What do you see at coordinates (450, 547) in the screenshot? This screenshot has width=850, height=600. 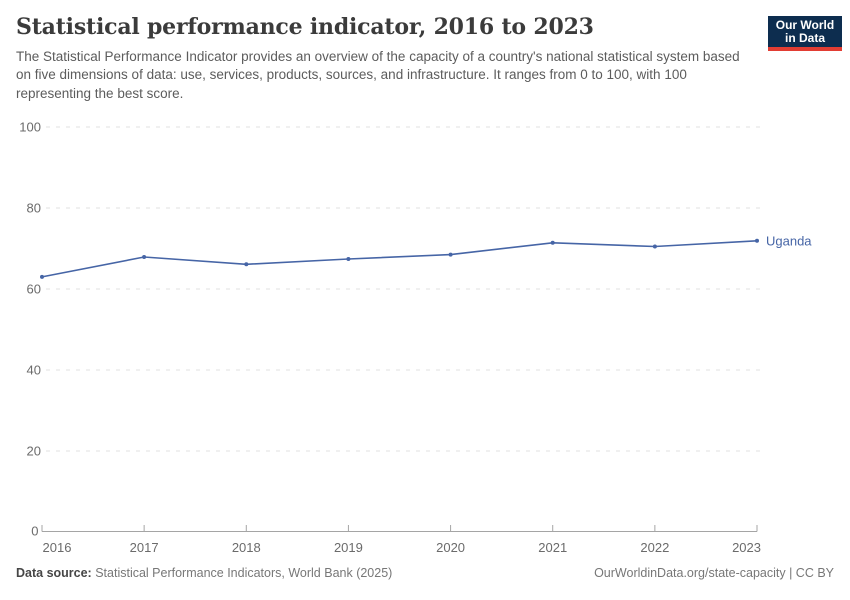 I see `x-tick-label: 2020` at bounding box center [450, 547].